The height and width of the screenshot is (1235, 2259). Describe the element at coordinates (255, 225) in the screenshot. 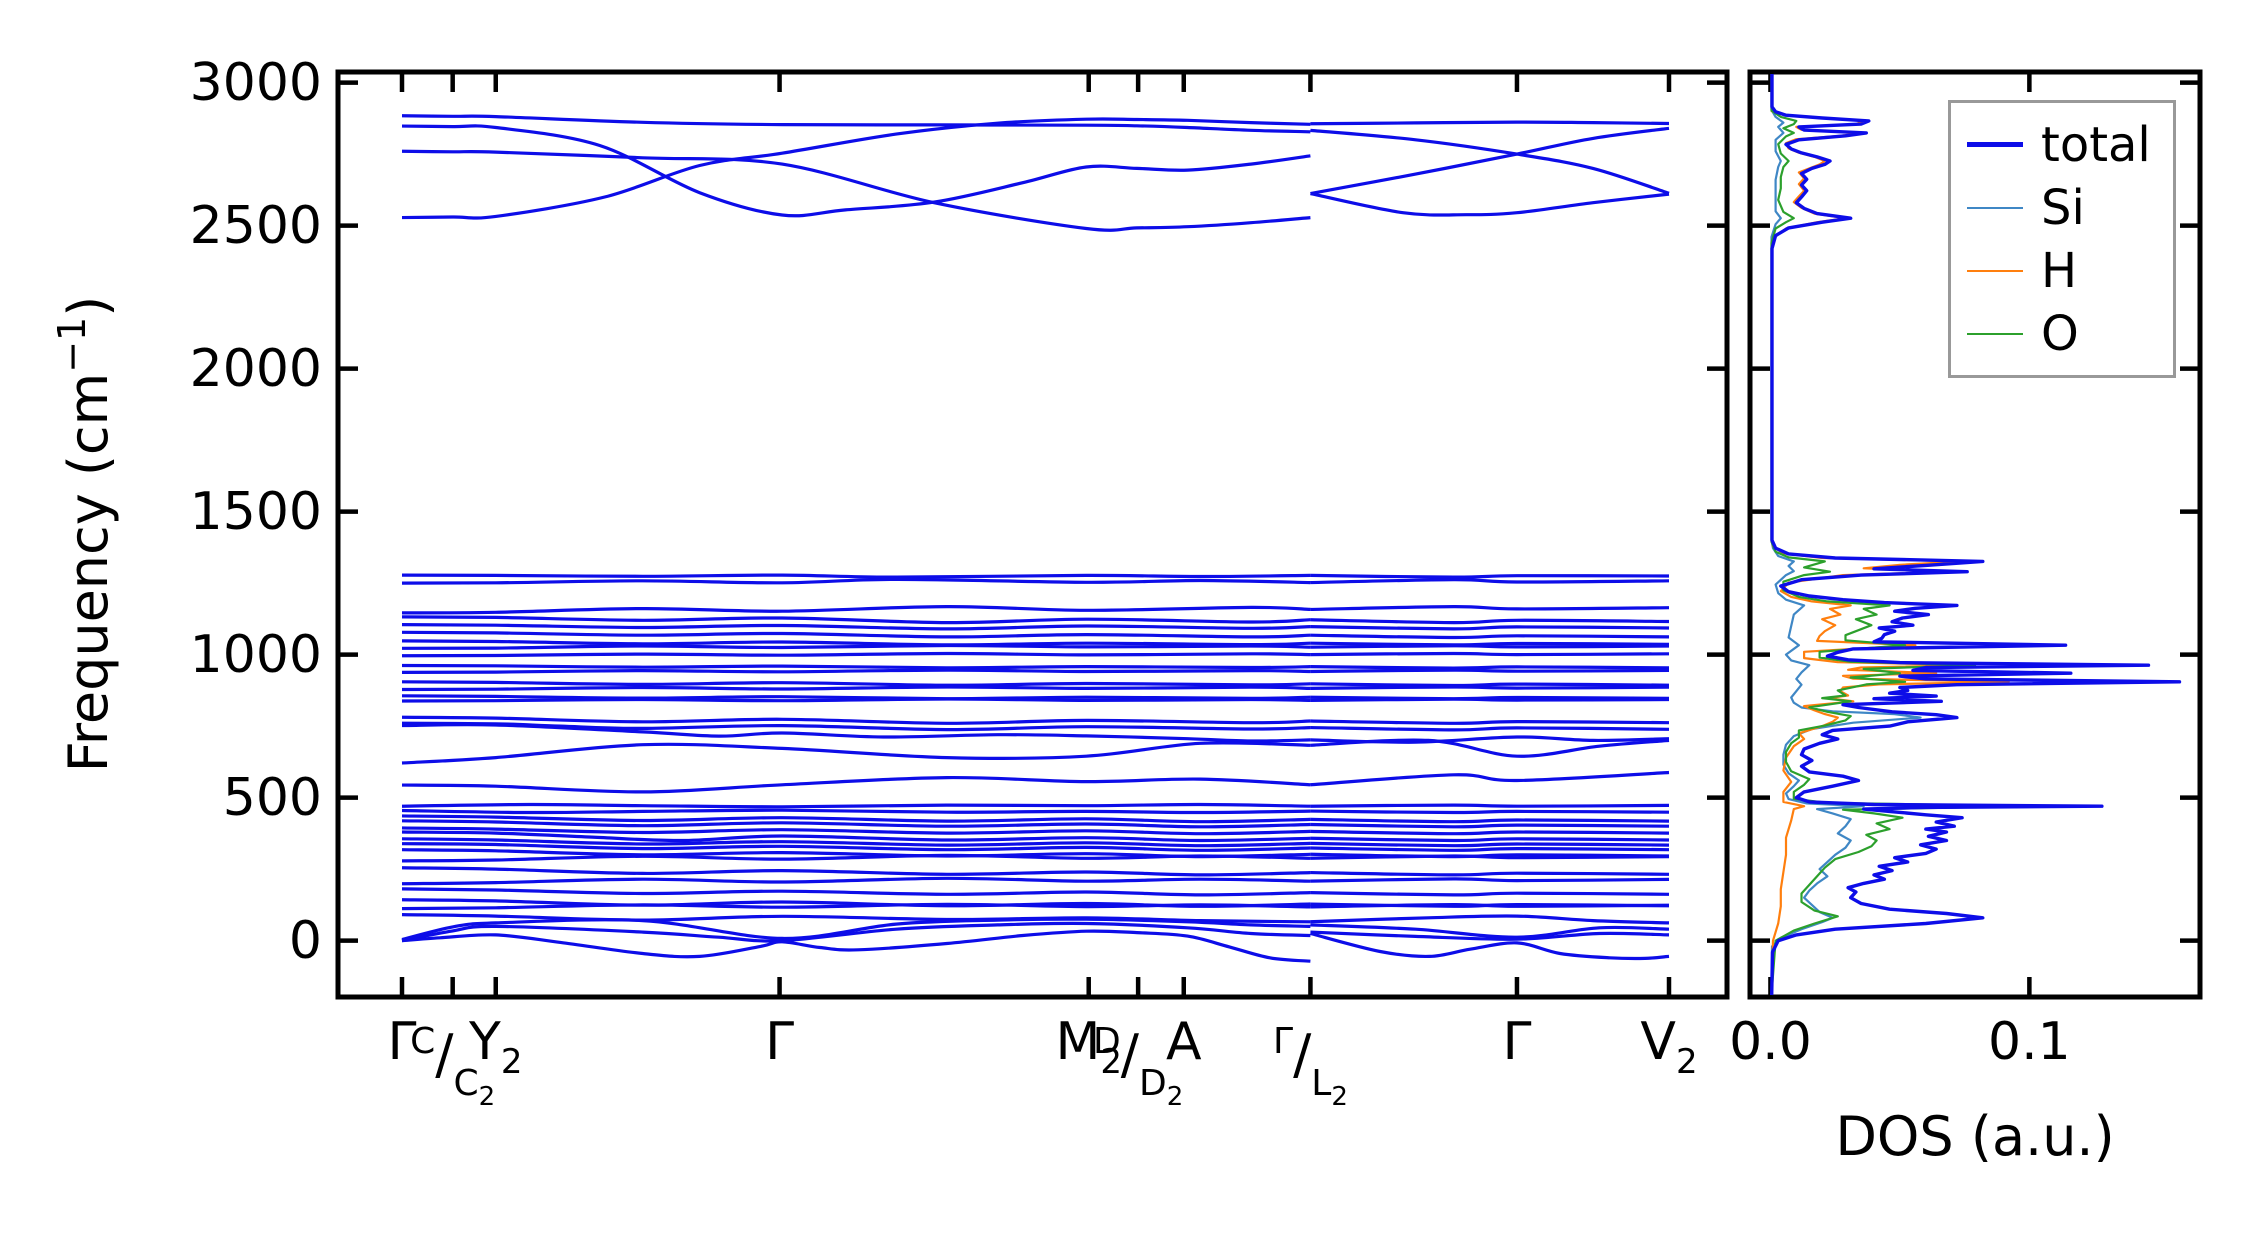

I see `y-tick-label: 2500` at that location.